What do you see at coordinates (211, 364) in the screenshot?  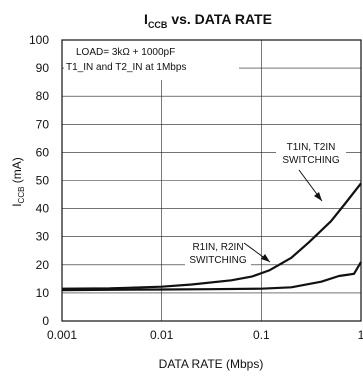 I see `x-axis-label: DATA RATE (Mbps)` at bounding box center [211, 364].